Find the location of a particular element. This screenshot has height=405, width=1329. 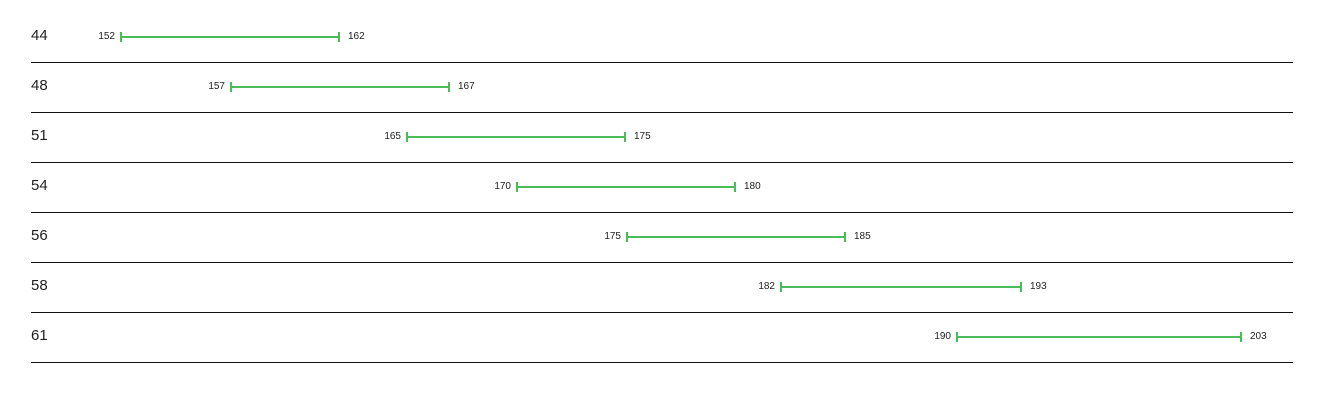

chart-row: 44 152 162 is located at coordinates (662, 37).